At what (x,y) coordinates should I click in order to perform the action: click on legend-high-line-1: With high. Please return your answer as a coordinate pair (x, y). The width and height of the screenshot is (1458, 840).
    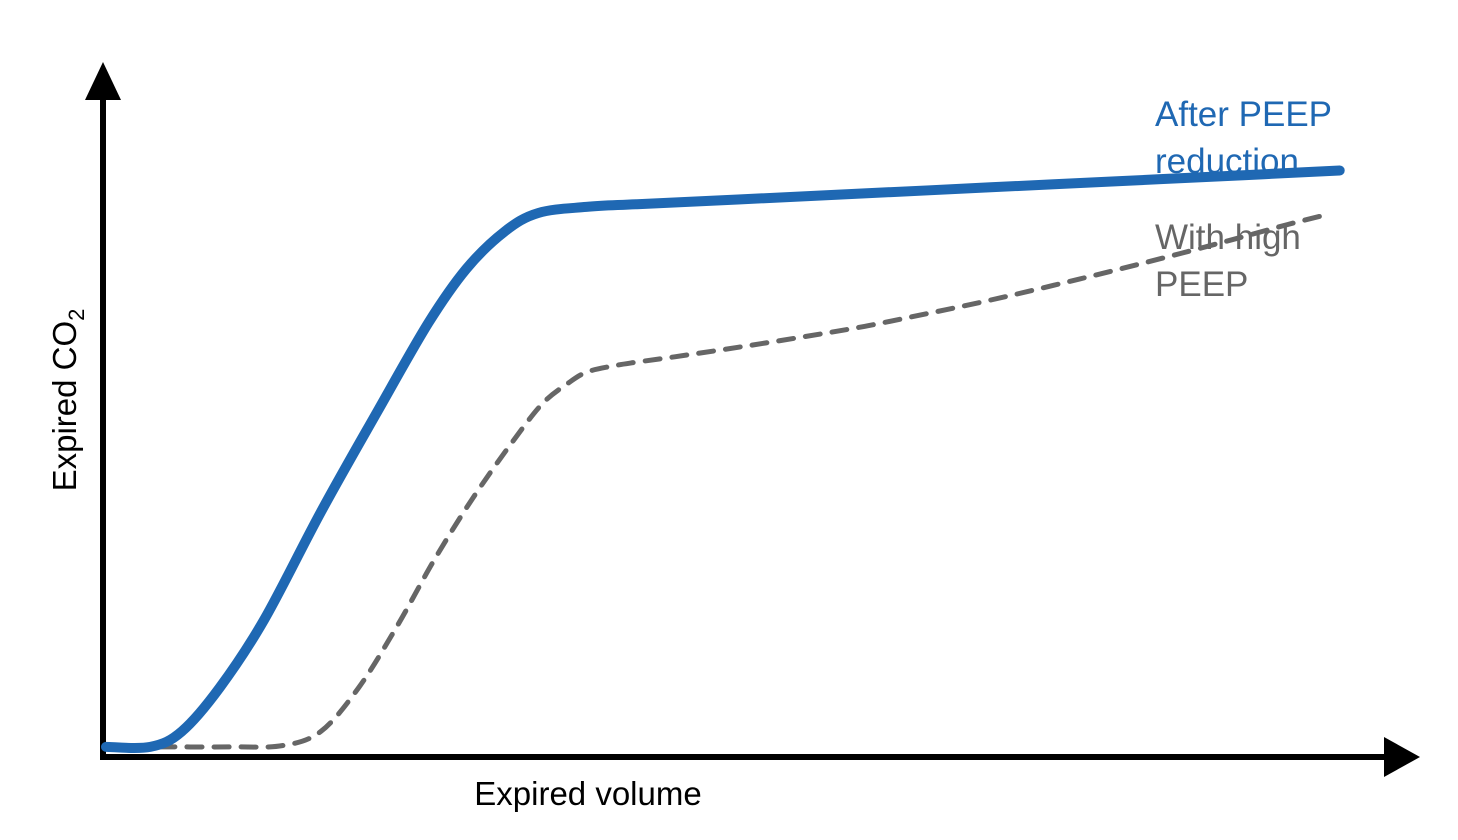
    Looking at the image, I should click on (1228, 237).